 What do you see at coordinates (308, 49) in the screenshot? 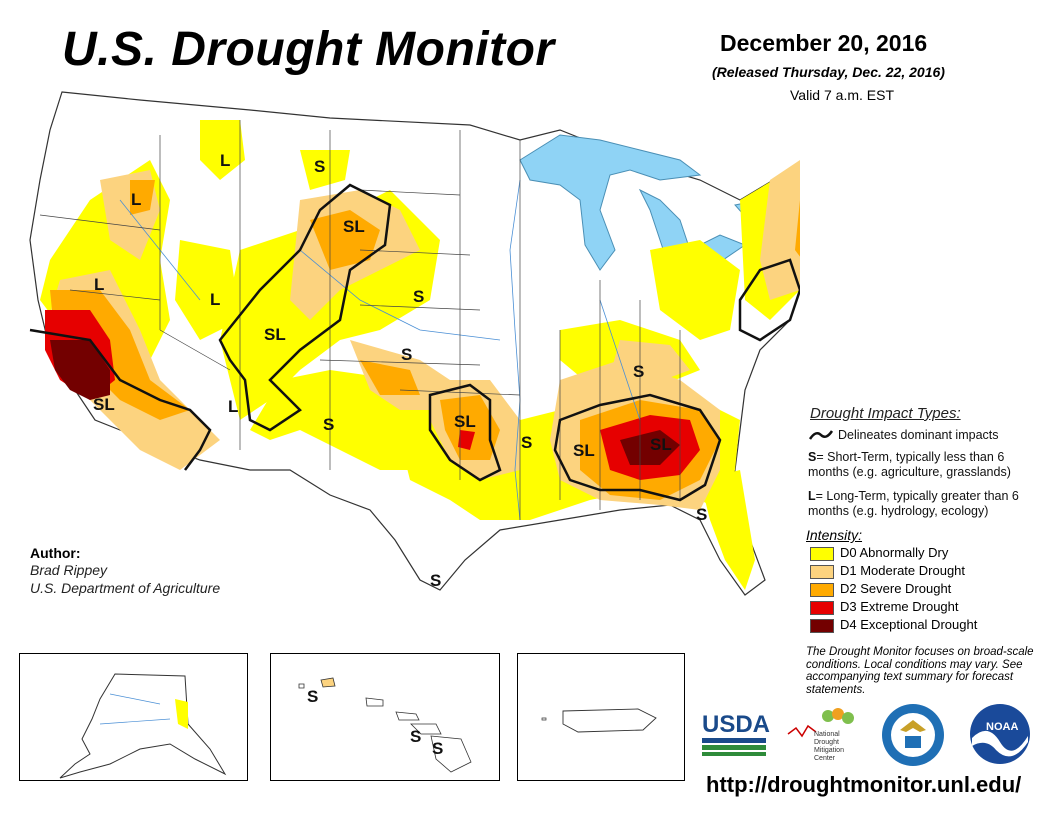
I see `map-title: U.S. Drought Monitor` at bounding box center [308, 49].